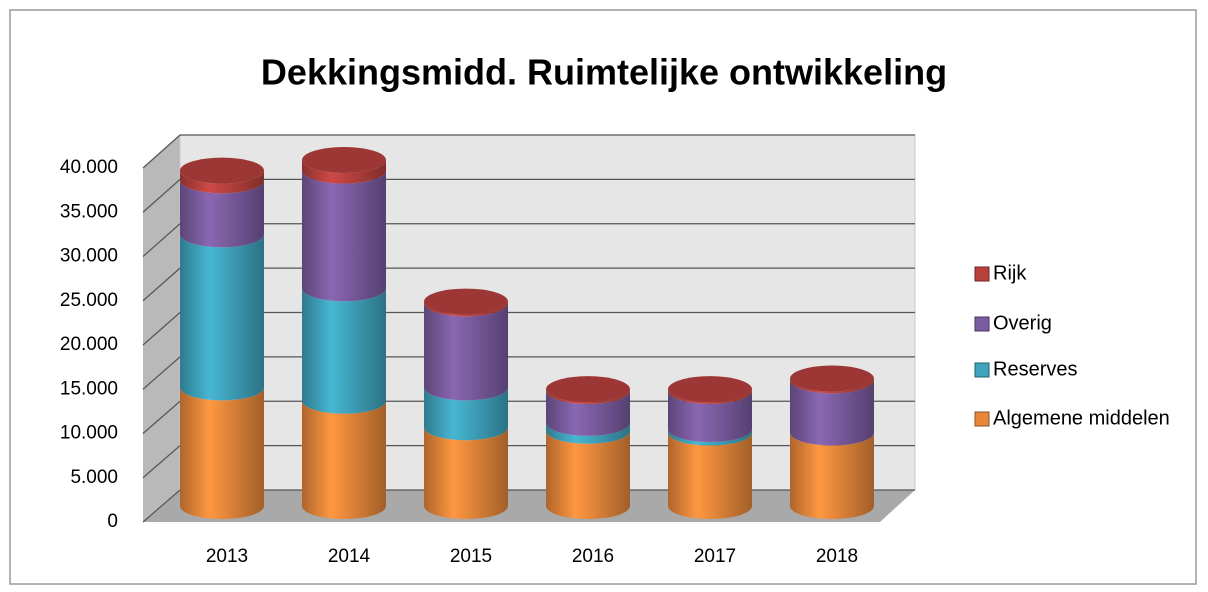 The height and width of the screenshot is (592, 1208). Describe the element at coordinates (593, 556) in the screenshot. I see `x-tick-label: 2016` at that location.